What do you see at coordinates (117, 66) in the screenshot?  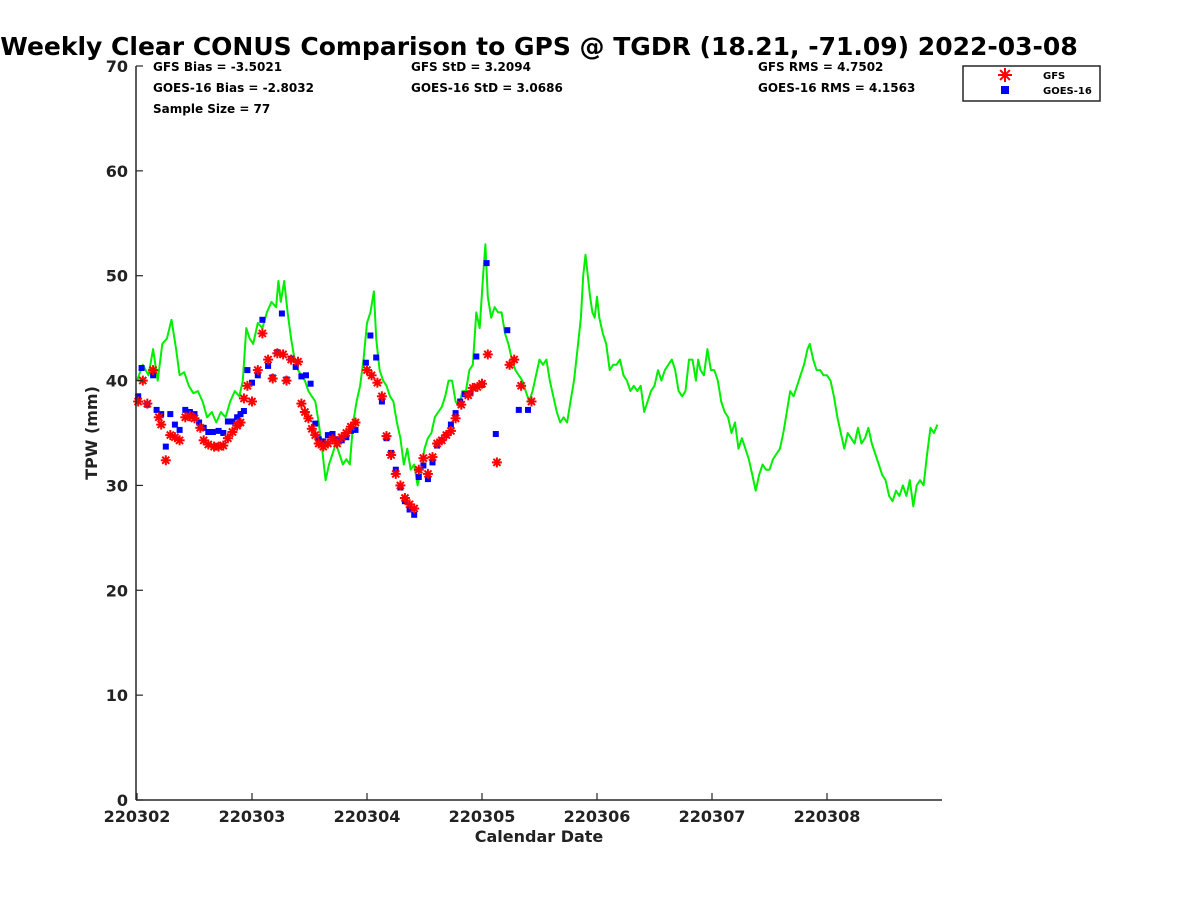 I see `y-tick-label: 70` at bounding box center [117, 66].